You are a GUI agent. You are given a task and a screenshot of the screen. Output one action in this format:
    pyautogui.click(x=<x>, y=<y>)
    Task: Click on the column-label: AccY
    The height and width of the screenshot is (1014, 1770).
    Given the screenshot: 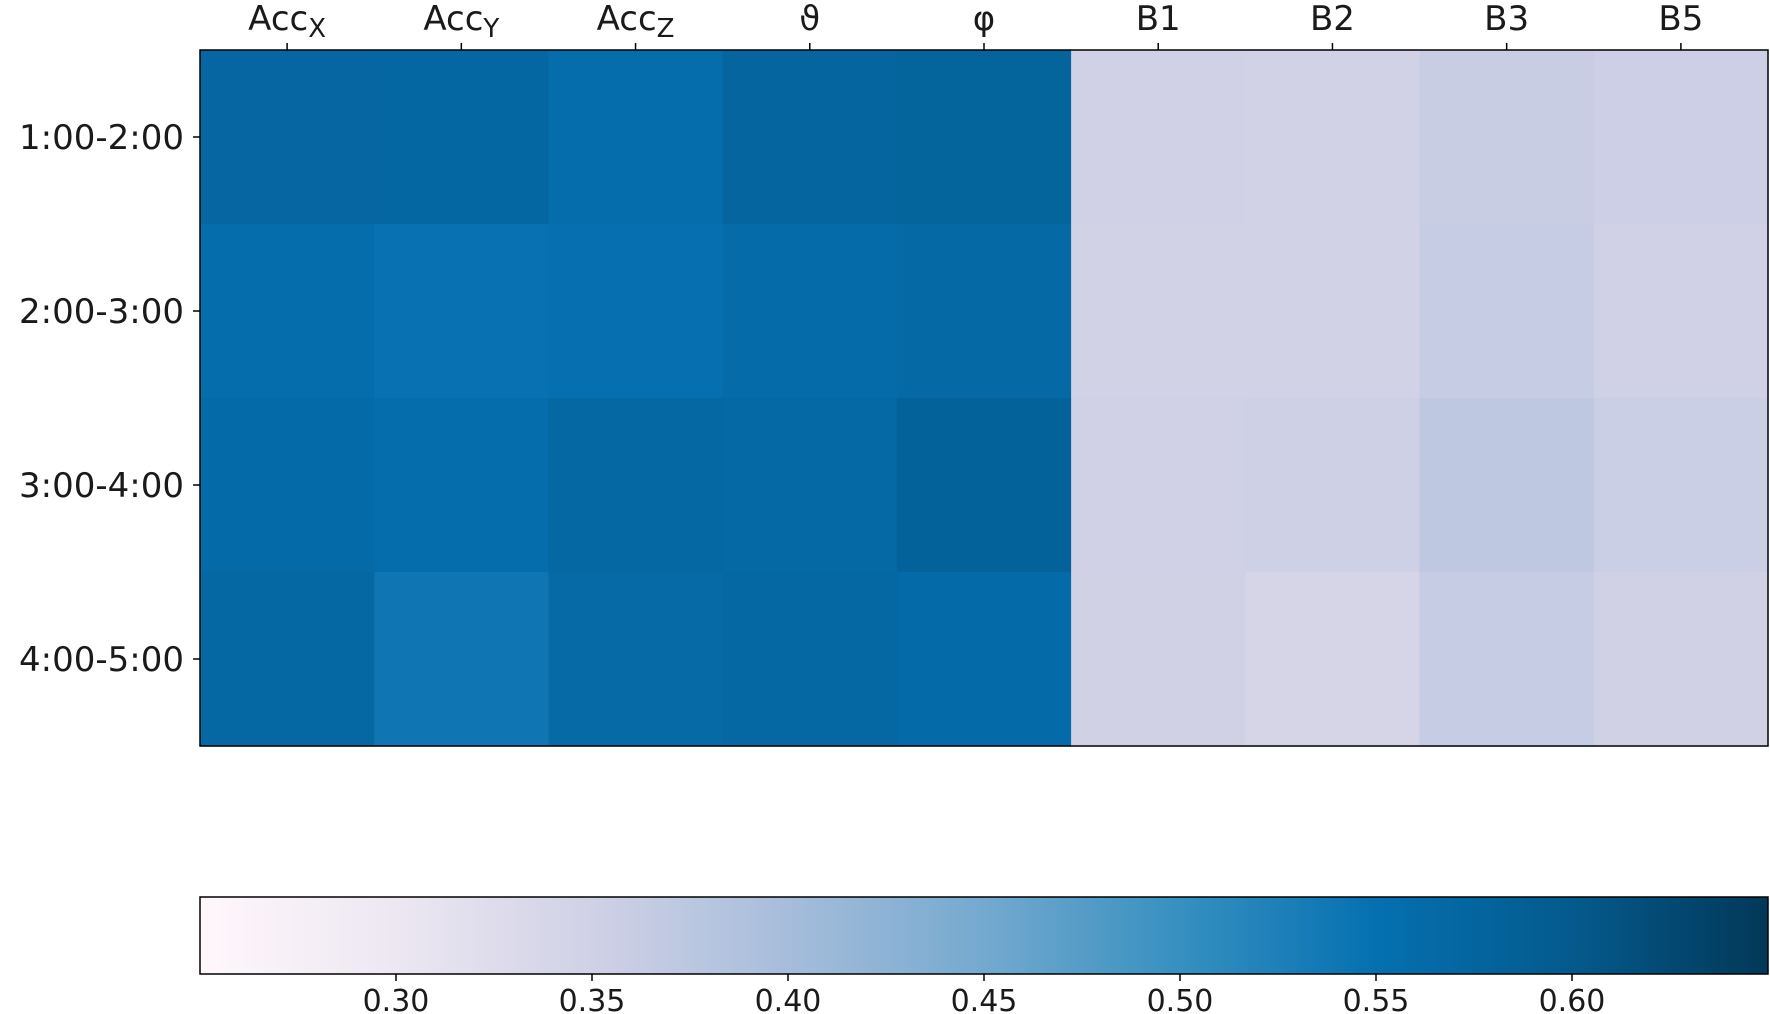 What is the action you would take?
    pyautogui.click(x=461, y=22)
    